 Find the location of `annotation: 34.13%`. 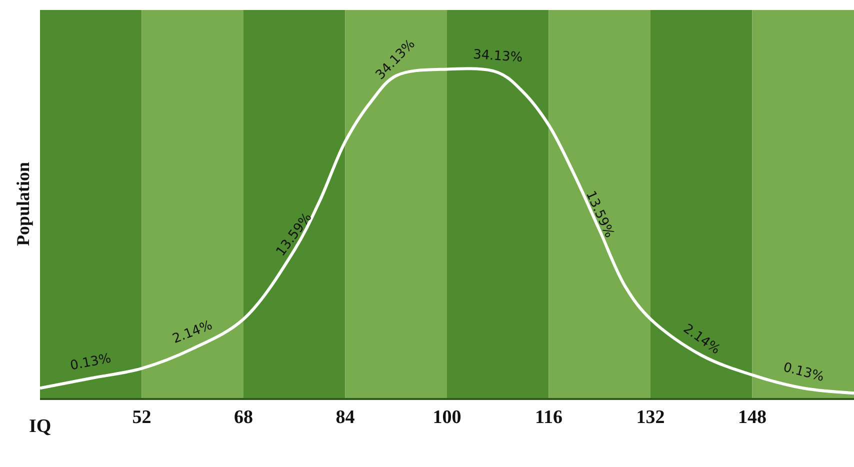

annotation: 34.13% is located at coordinates (498, 56).